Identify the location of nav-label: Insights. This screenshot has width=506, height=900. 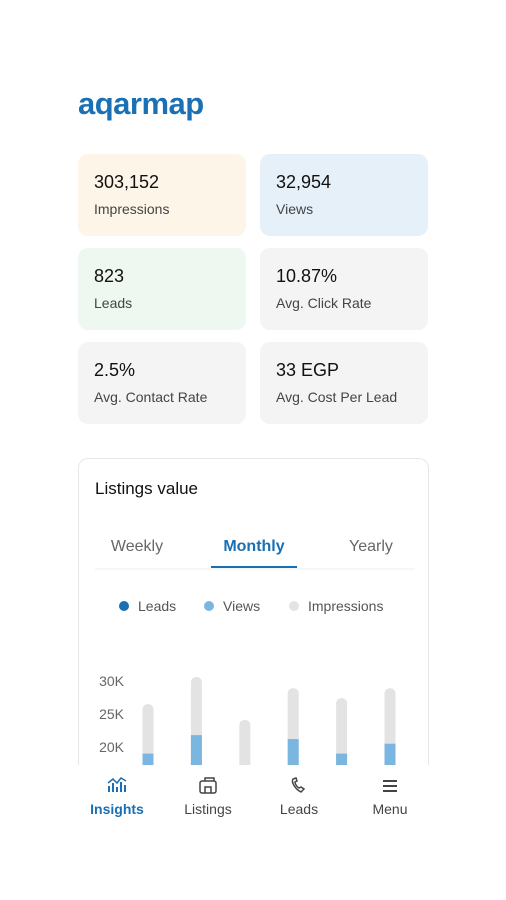
(117, 809).